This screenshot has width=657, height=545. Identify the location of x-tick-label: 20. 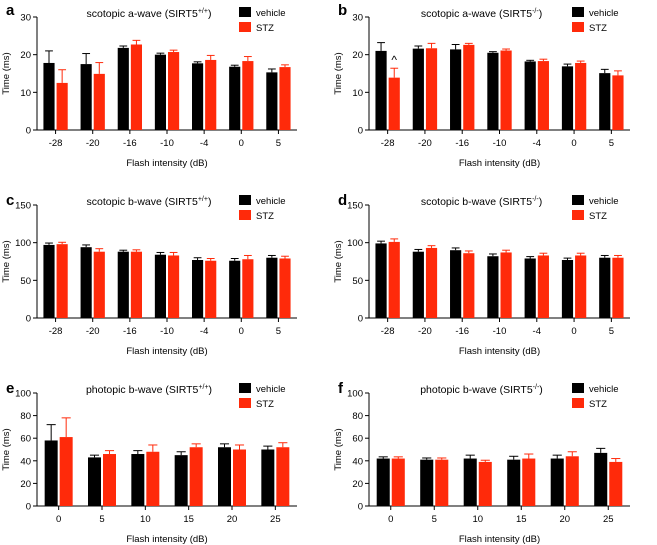
(564, 519).